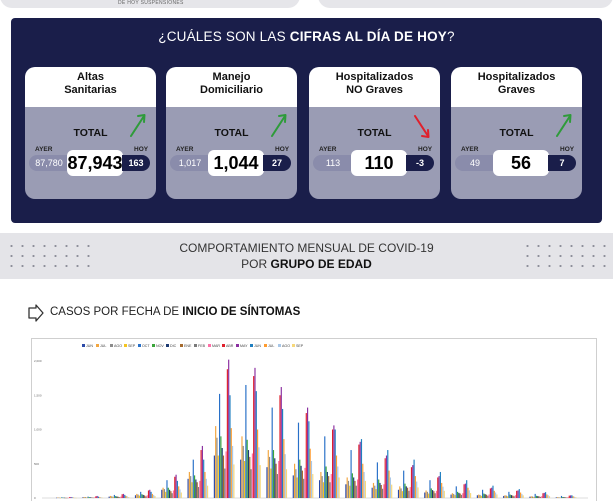  Describe the element at coordinates (562, 163) in the screenshot. I see `card-hoy-value: 7` at that location.